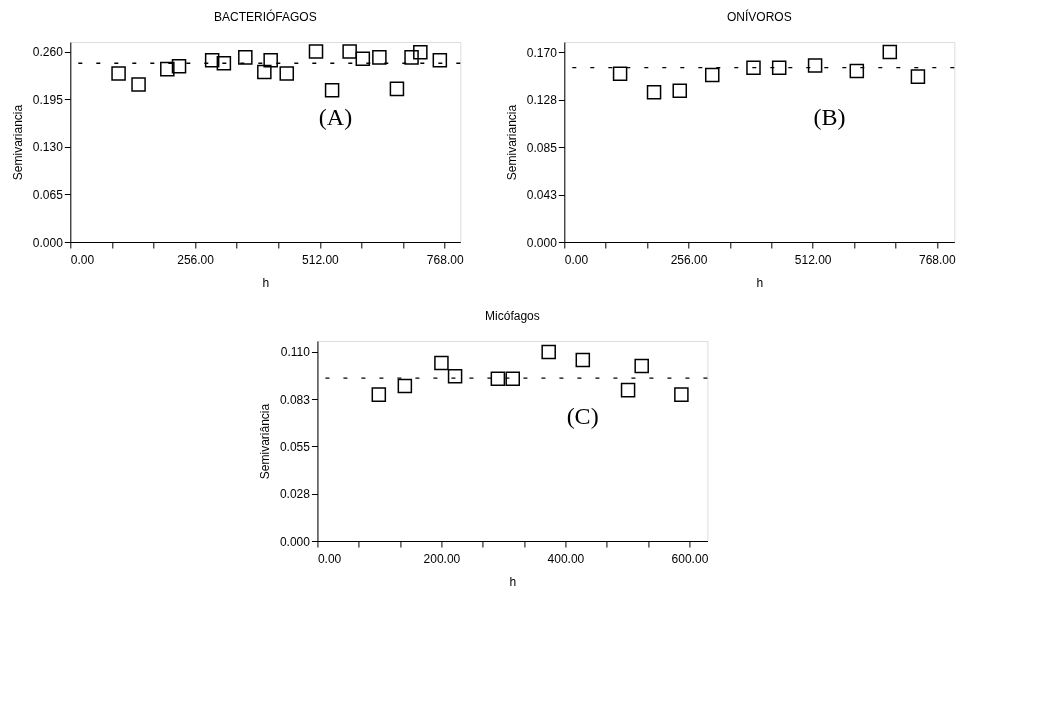 This screenshot has height=718, width=1056. Describe the element at coordinates (265, 16) in the screenshot. I see `chart-title: BACTERIÓFAGOS` at that location.